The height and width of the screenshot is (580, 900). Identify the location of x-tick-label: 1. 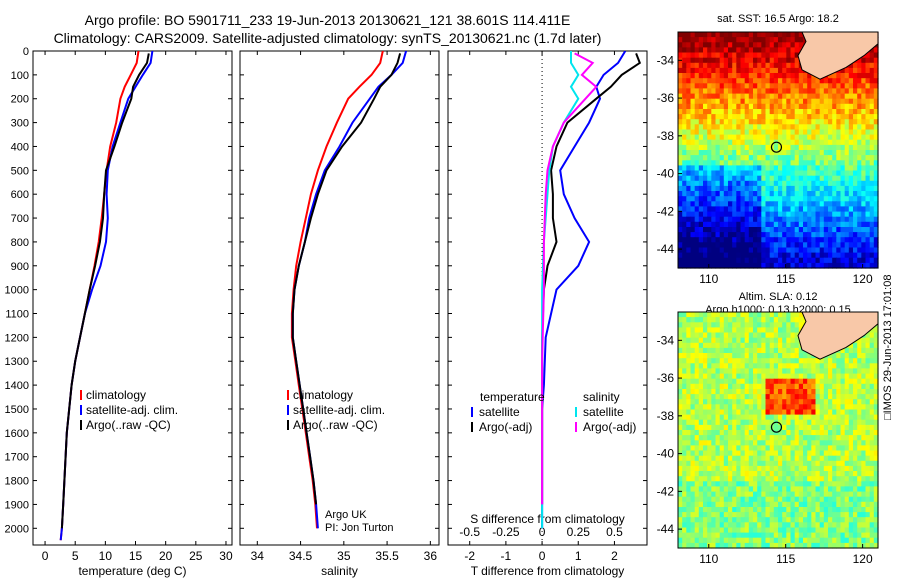
(578, 556).